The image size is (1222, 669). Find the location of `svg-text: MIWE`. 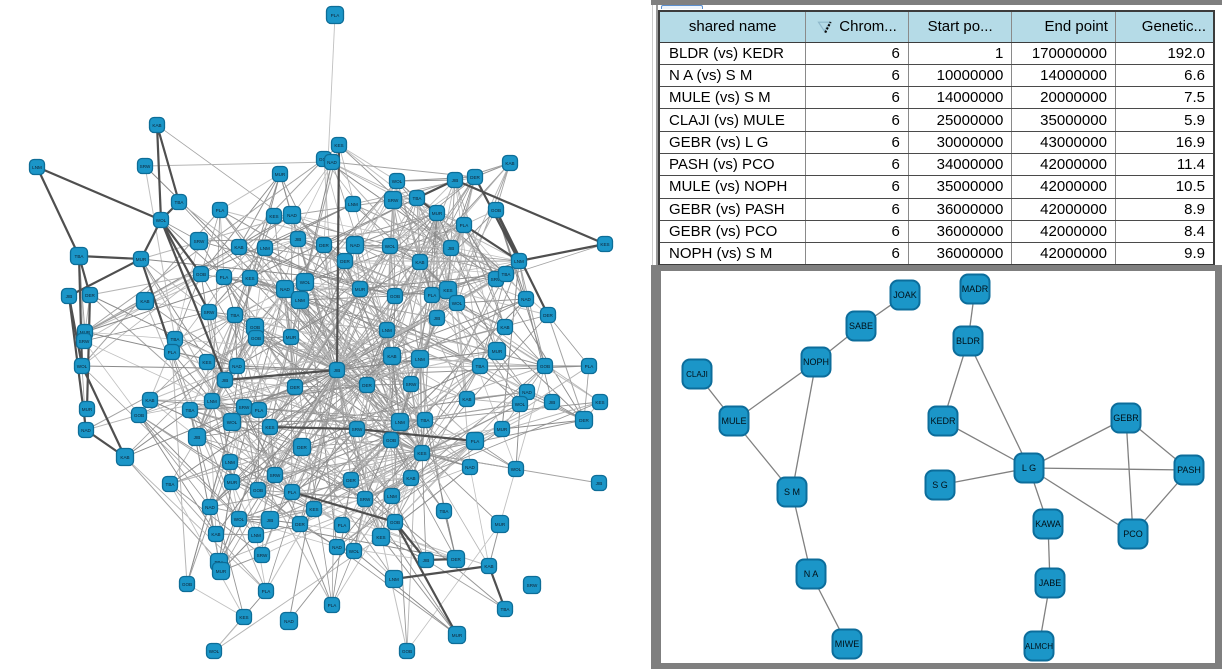

svg-text: MIWE is located at coordinates (847, 644).